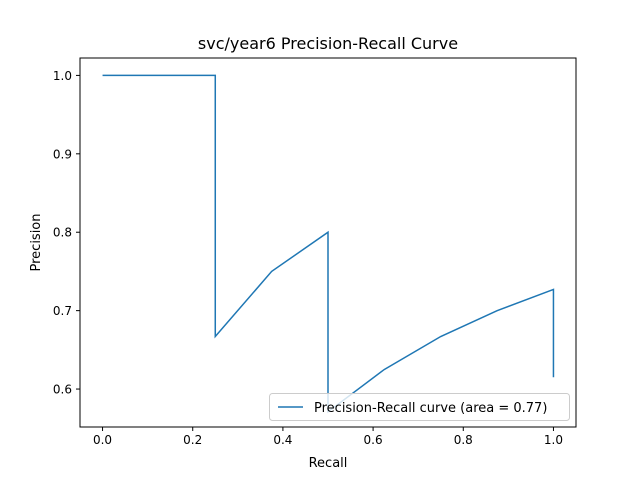 This screenshot has width=640, height=480. Describe the element at coordinates (328, 437) in the screenshot. I see `x-axis: 0.0 0.2 0.4 0.6 0.8 1.0` at that location.